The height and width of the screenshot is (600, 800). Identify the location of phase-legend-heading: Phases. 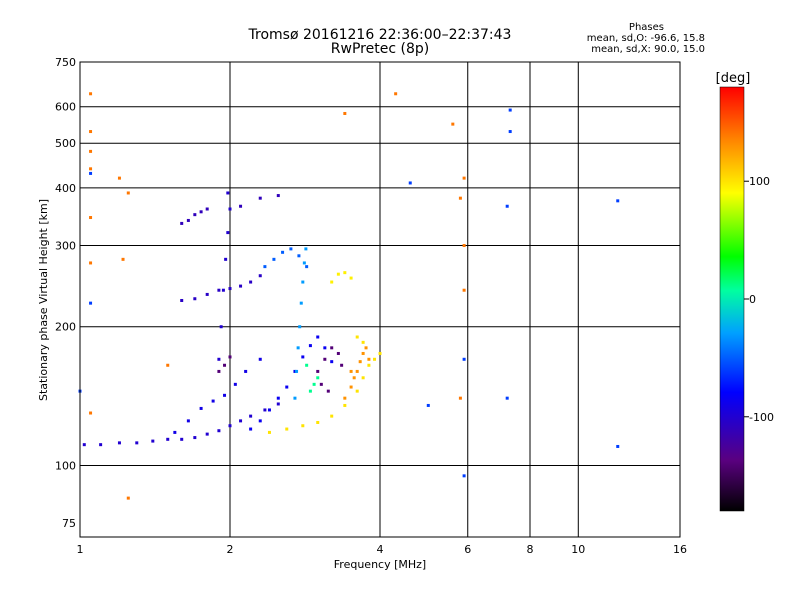
(646, 27).